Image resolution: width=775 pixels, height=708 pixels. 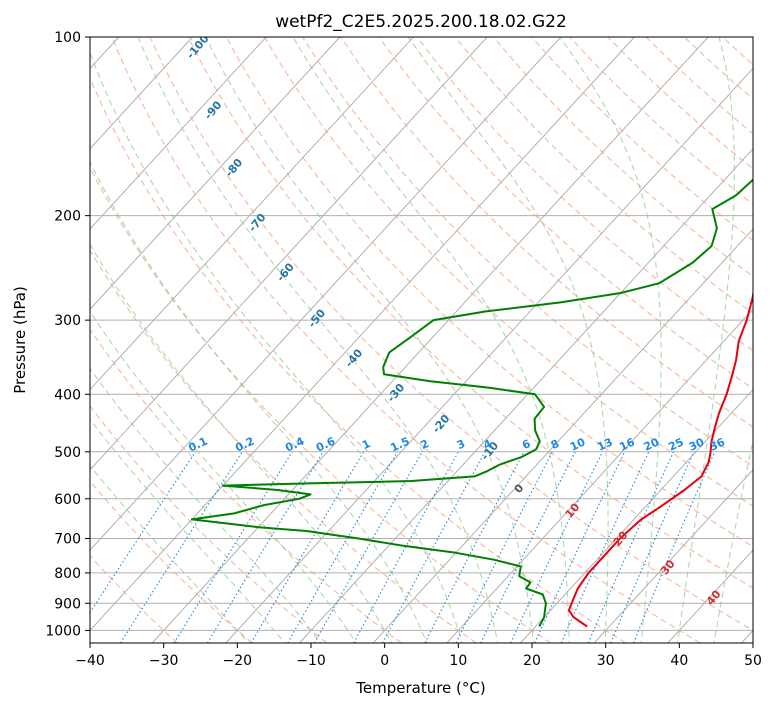 I want to click on y-tick-label: 800, so click(x=67, y=574).